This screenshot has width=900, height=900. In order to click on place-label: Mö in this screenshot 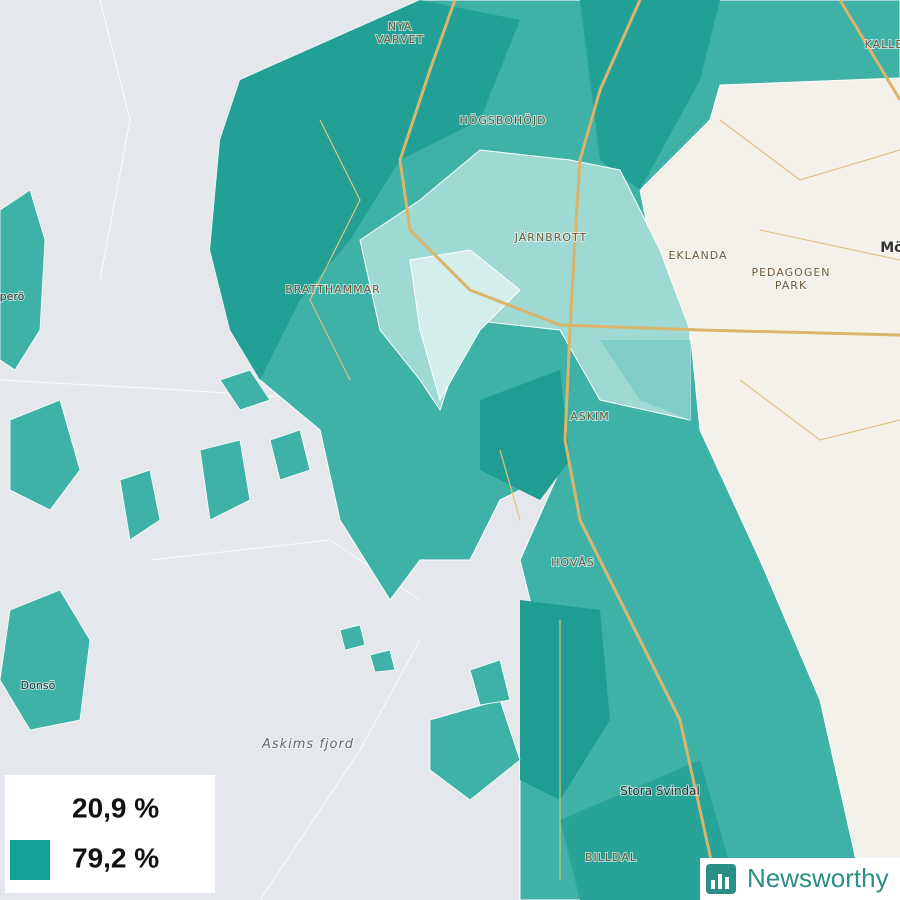, I will do `click(890, 248)`.